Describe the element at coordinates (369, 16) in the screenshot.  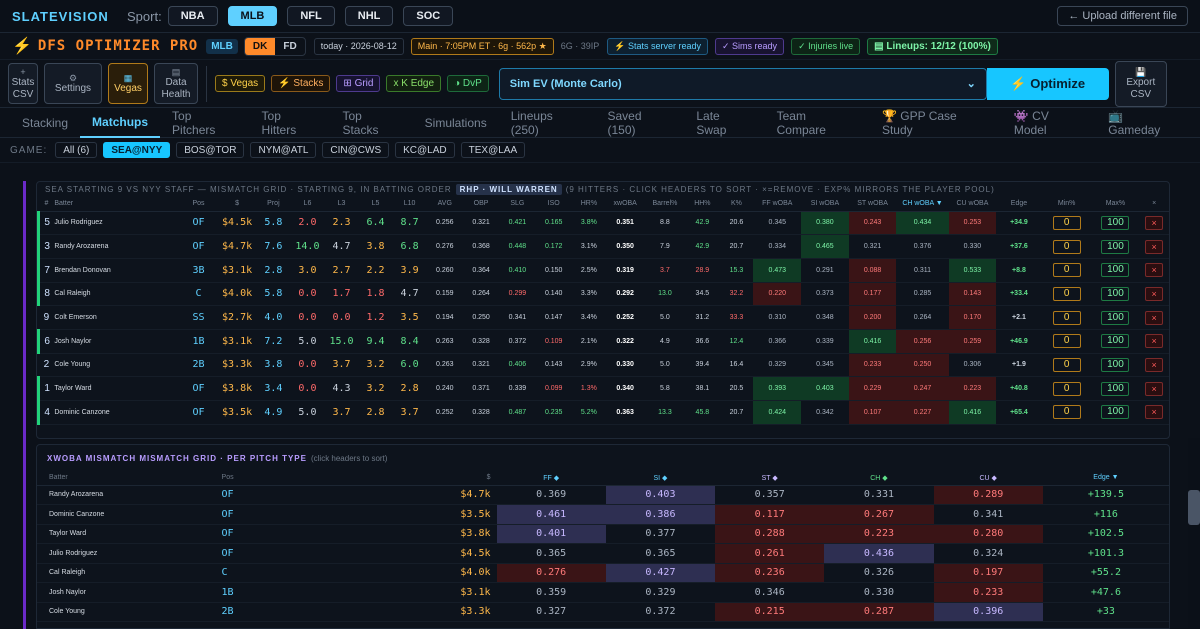
I see `sport-nhl-button: NHL` at that location.